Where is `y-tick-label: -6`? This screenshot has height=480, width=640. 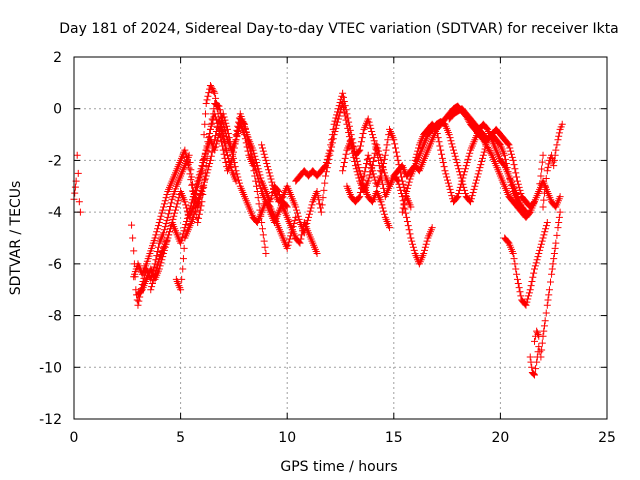
y-tick-label: -6 is located at coordinates (55, 265).